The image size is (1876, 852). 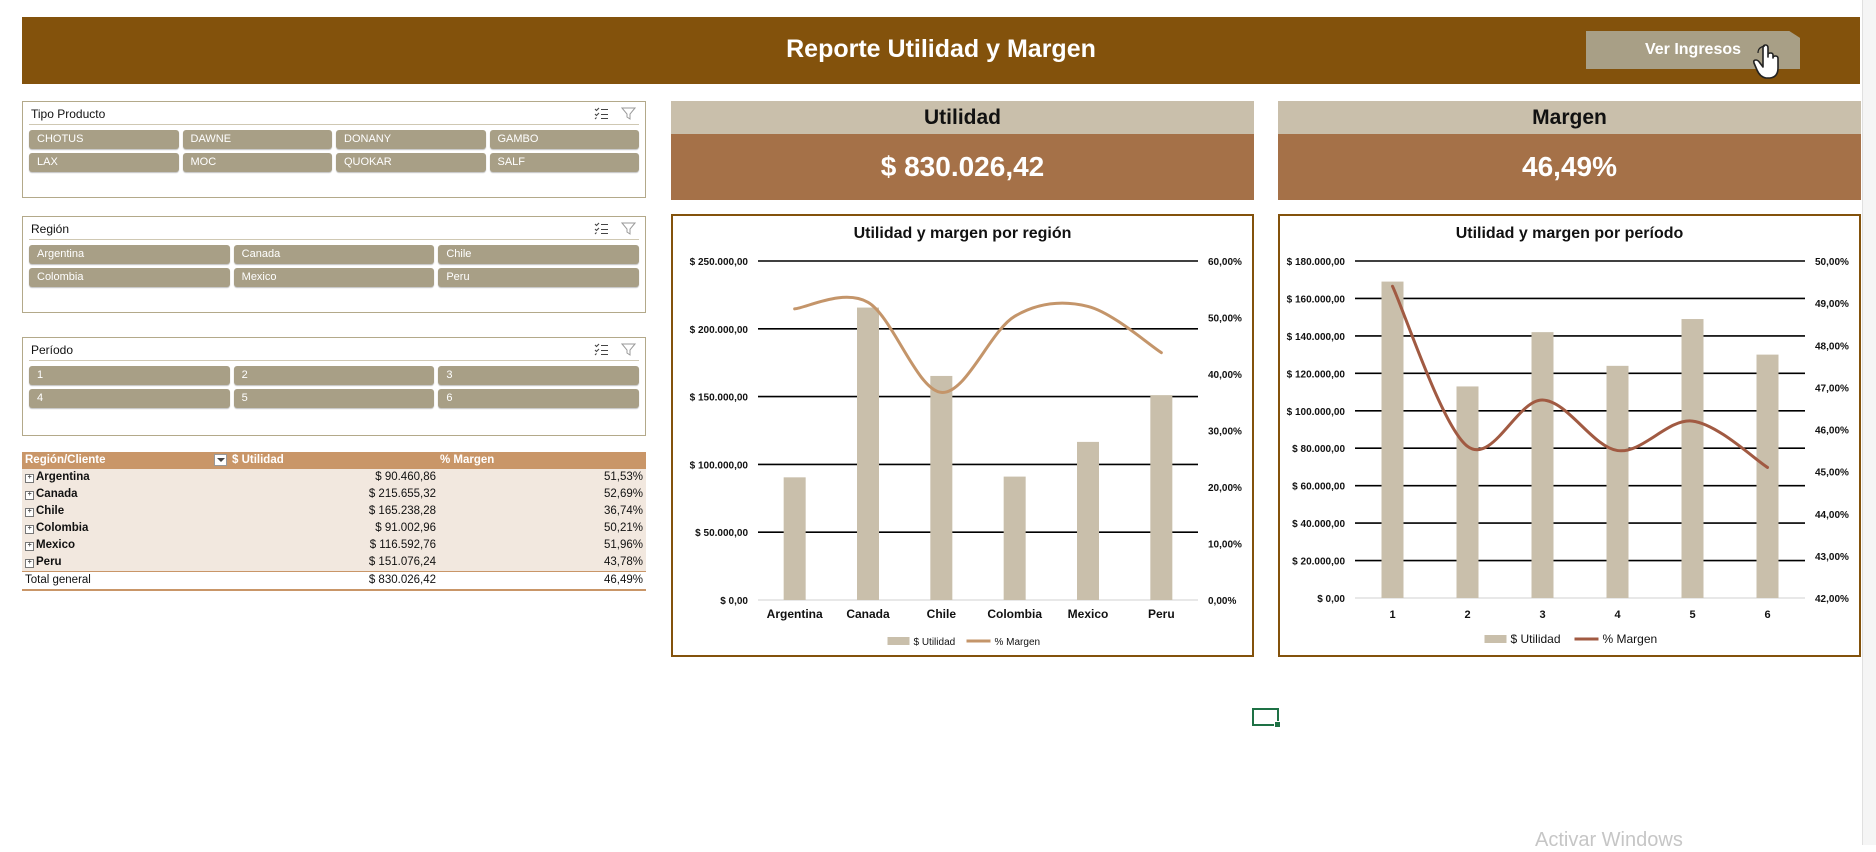 What do you see at coordinates (334, 494) in the screenshot?
I see `table-row: + Canada $ 215.655,32 52,69%` at bounding box center [334, 494].